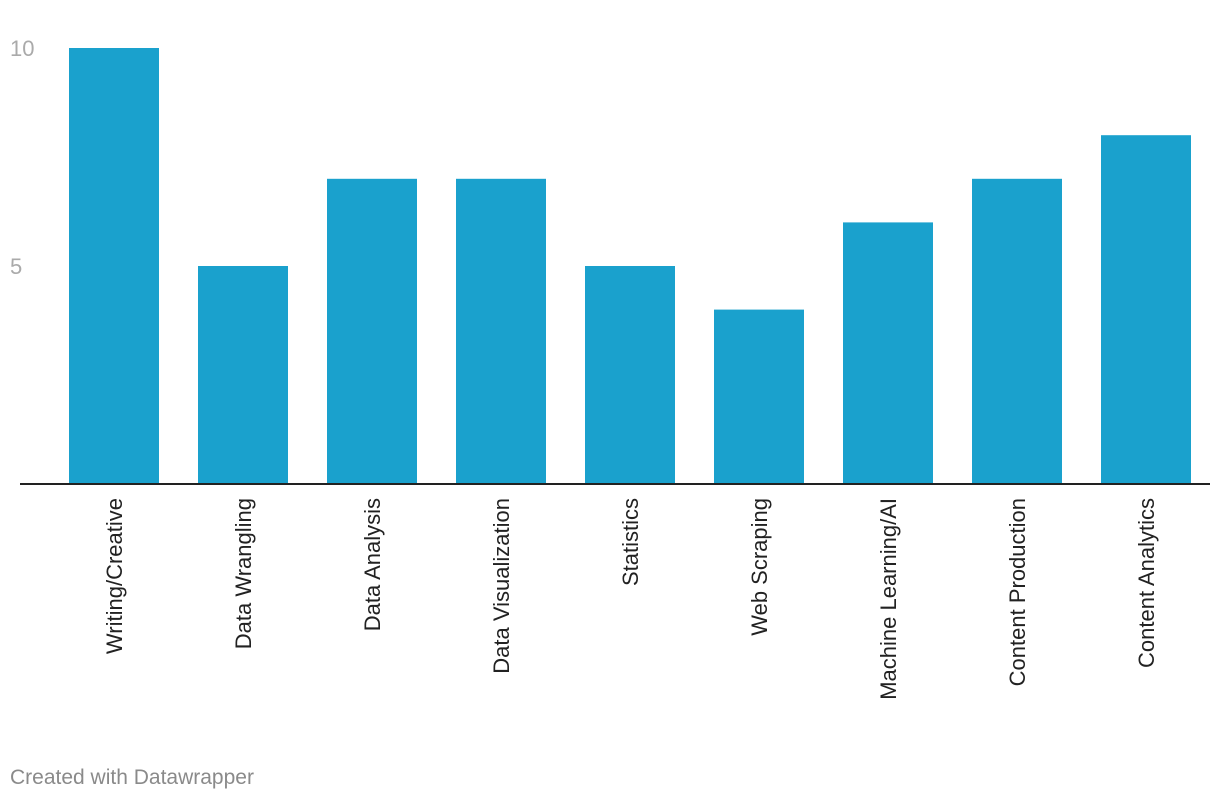  I want to click on x-category-label: Data Wrangling, so click(243, 573).